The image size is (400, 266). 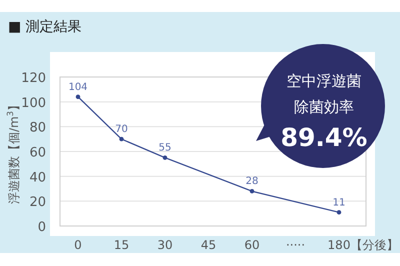 I want to click on y-tick-label: 40, so click(x=37, y=178).